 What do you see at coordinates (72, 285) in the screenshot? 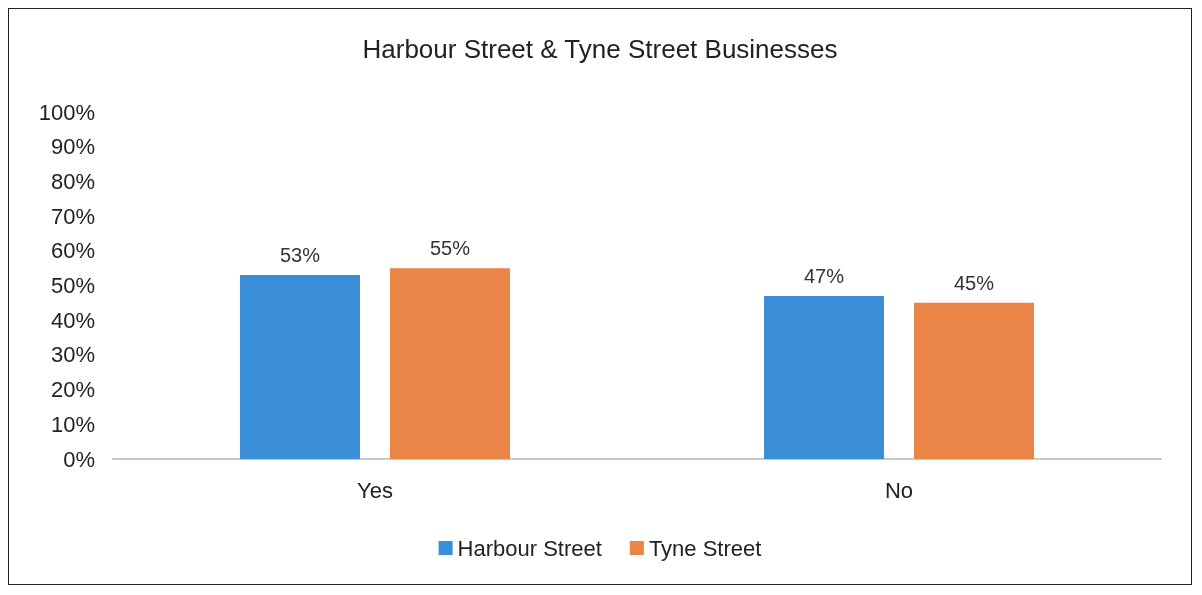
I see `y-tick-label: 50%` at bounding box center [72, 285].